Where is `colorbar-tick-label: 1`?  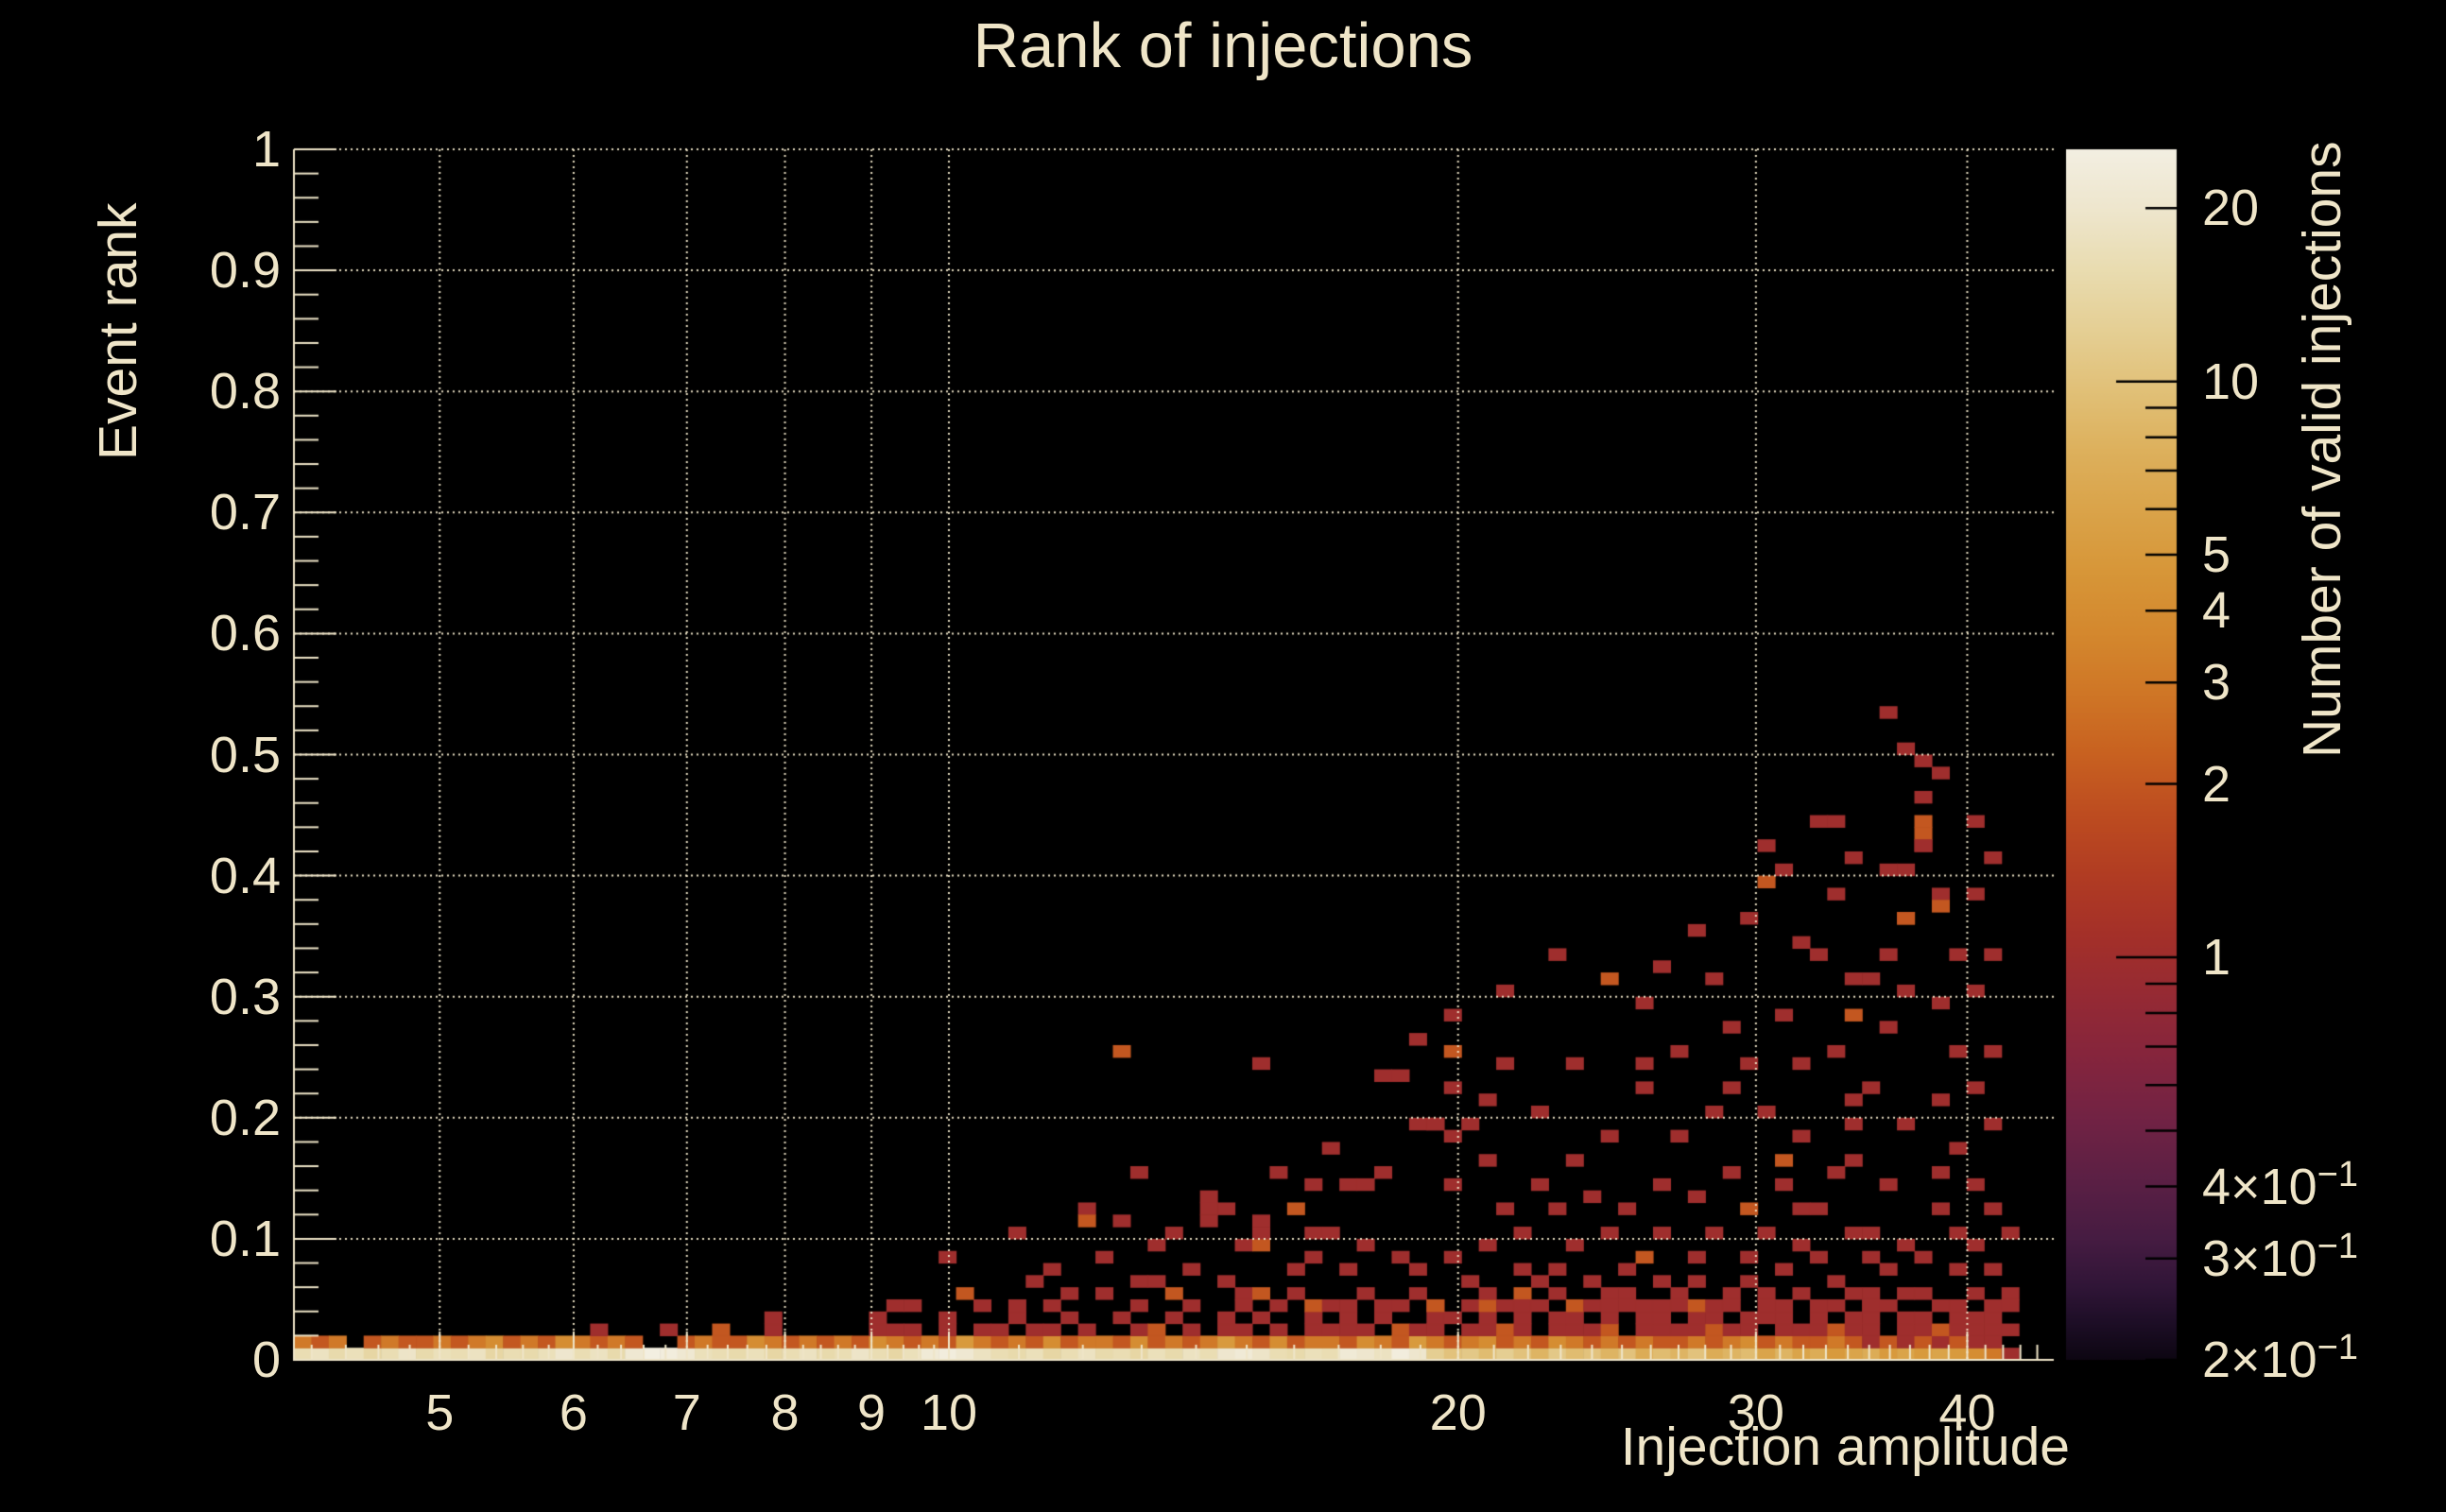 colorbar-tick-label: 1 is located at coordinates (2216, 958).